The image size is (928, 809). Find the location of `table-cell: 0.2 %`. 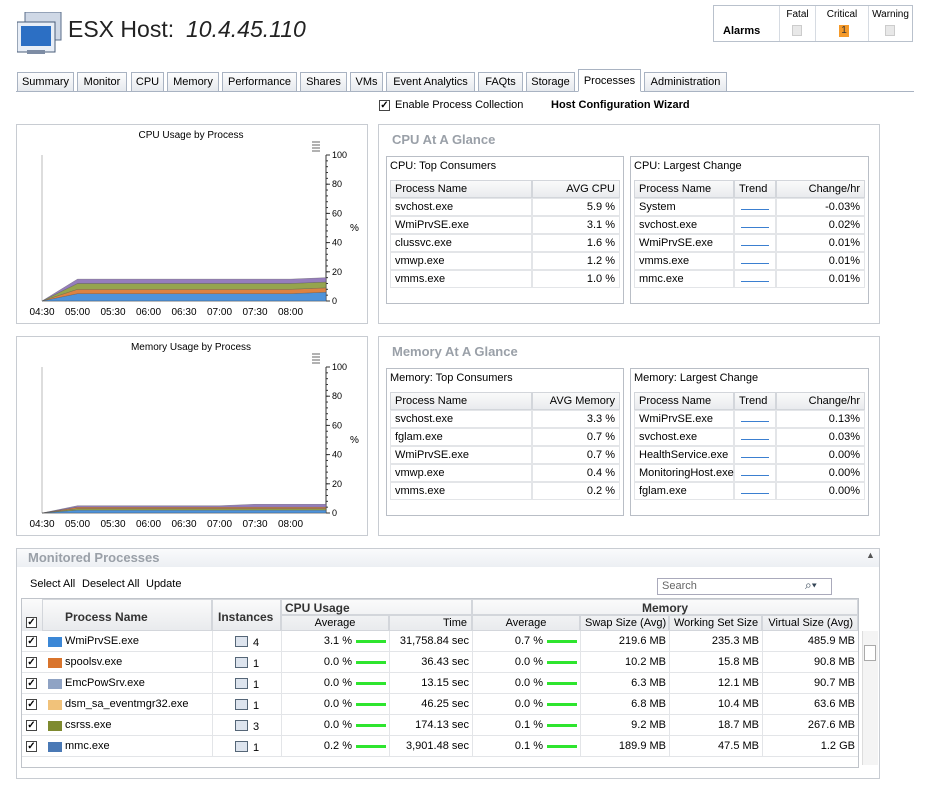

table-cell: 0.2 % is located at coordinates (576, 491).